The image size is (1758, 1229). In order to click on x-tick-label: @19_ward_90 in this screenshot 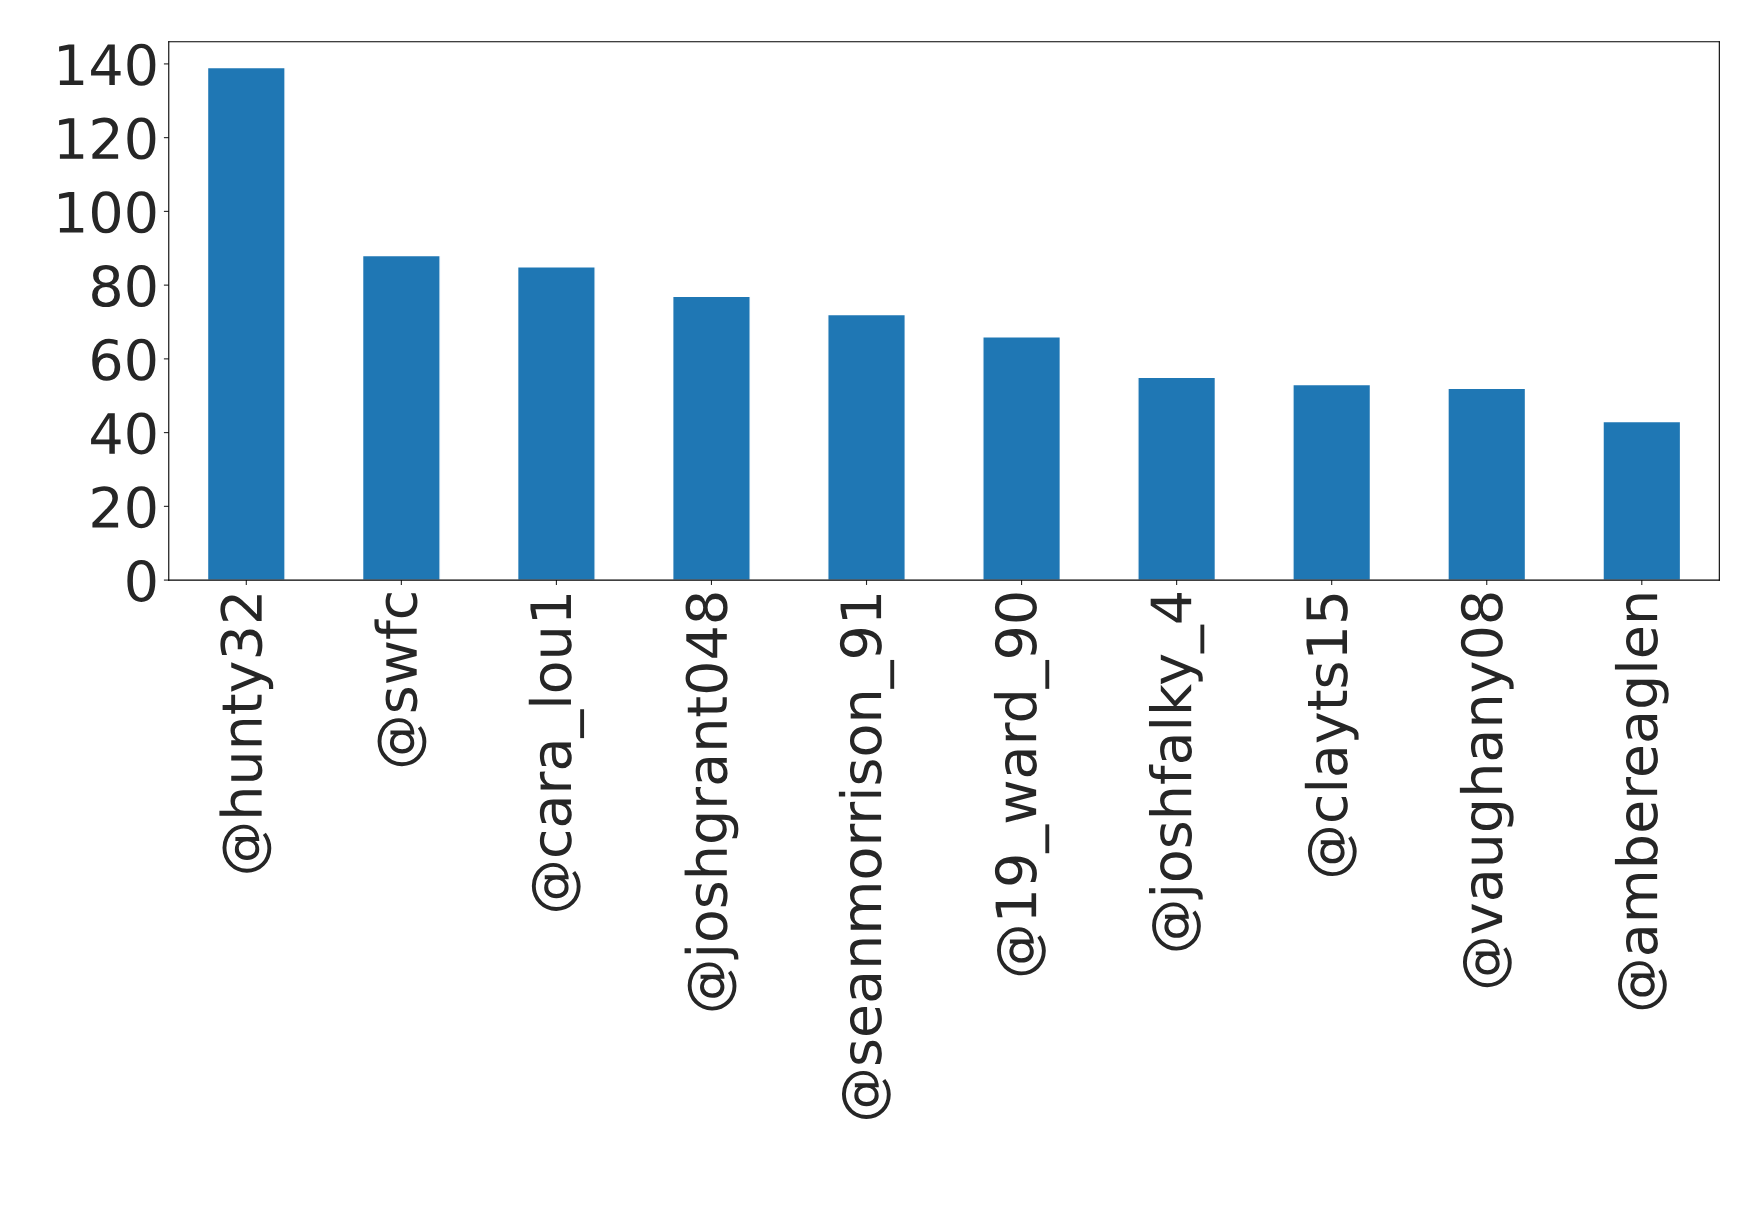, I will do `click(1021, 784)`.